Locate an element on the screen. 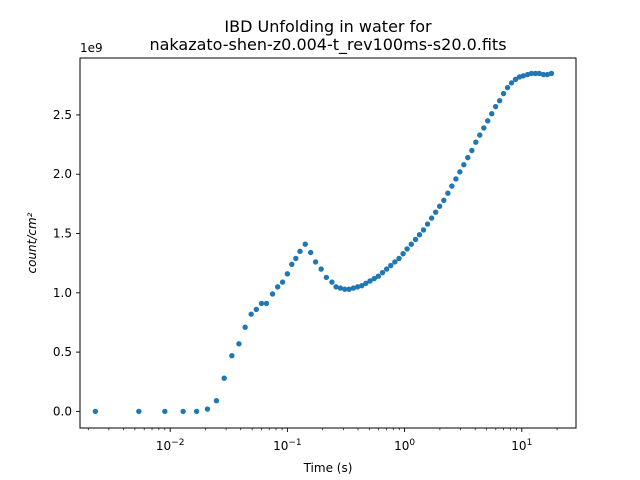 Image resolution: width=640 pixels, height=480 pixels. y-axis-label: count/cm² is located at coordinates (32, 242).